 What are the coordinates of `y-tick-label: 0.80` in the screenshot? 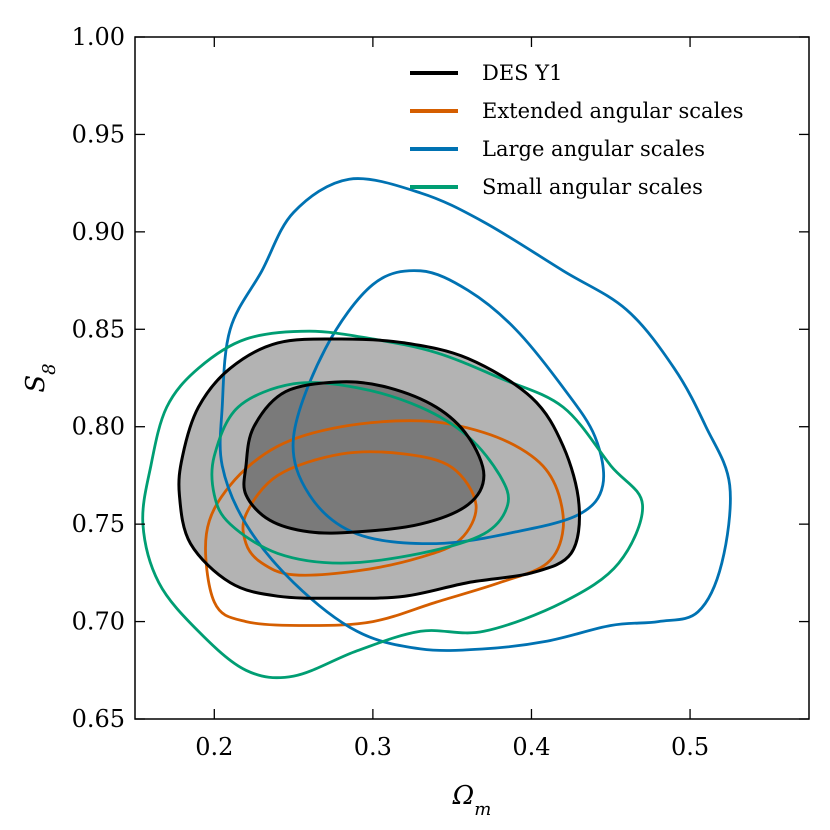 It's located at (98, 427).